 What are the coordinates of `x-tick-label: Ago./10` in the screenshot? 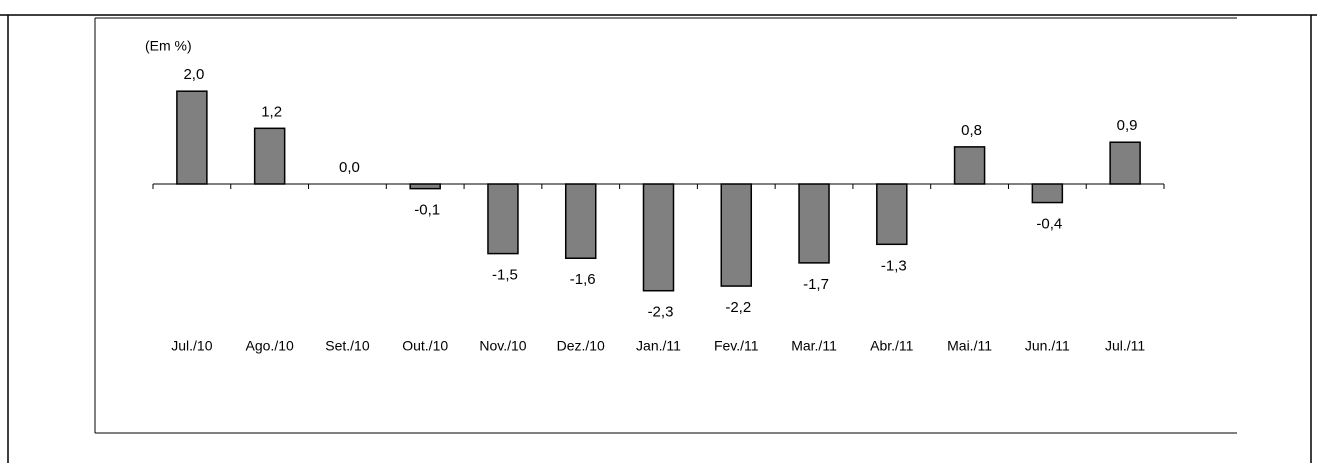 It's located at (270, 346).